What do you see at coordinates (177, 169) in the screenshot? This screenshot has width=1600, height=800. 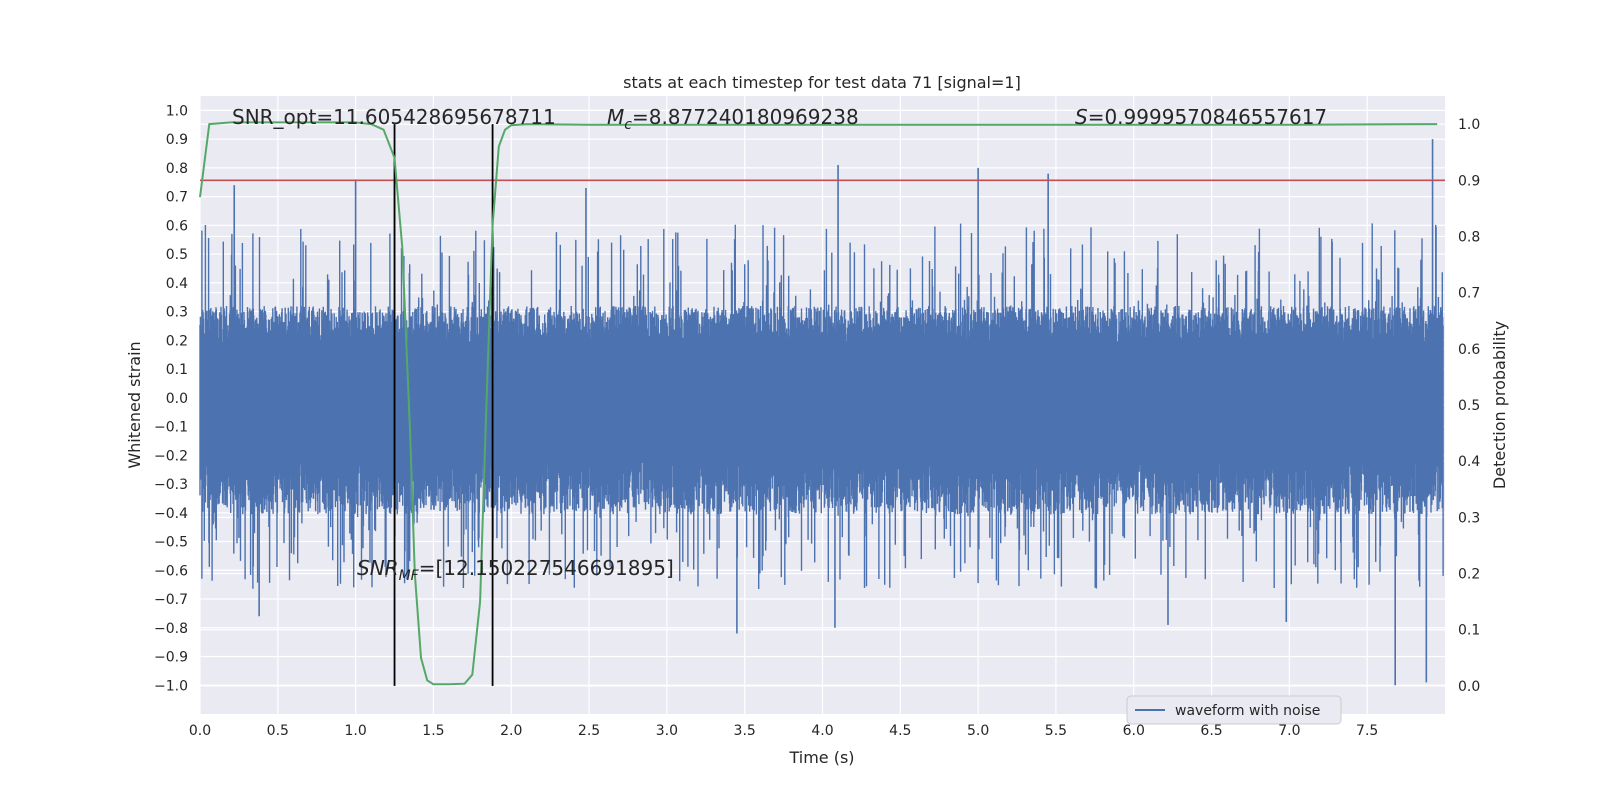 I see `y-tick-label: 0.8` at bounding box center [177, 169].